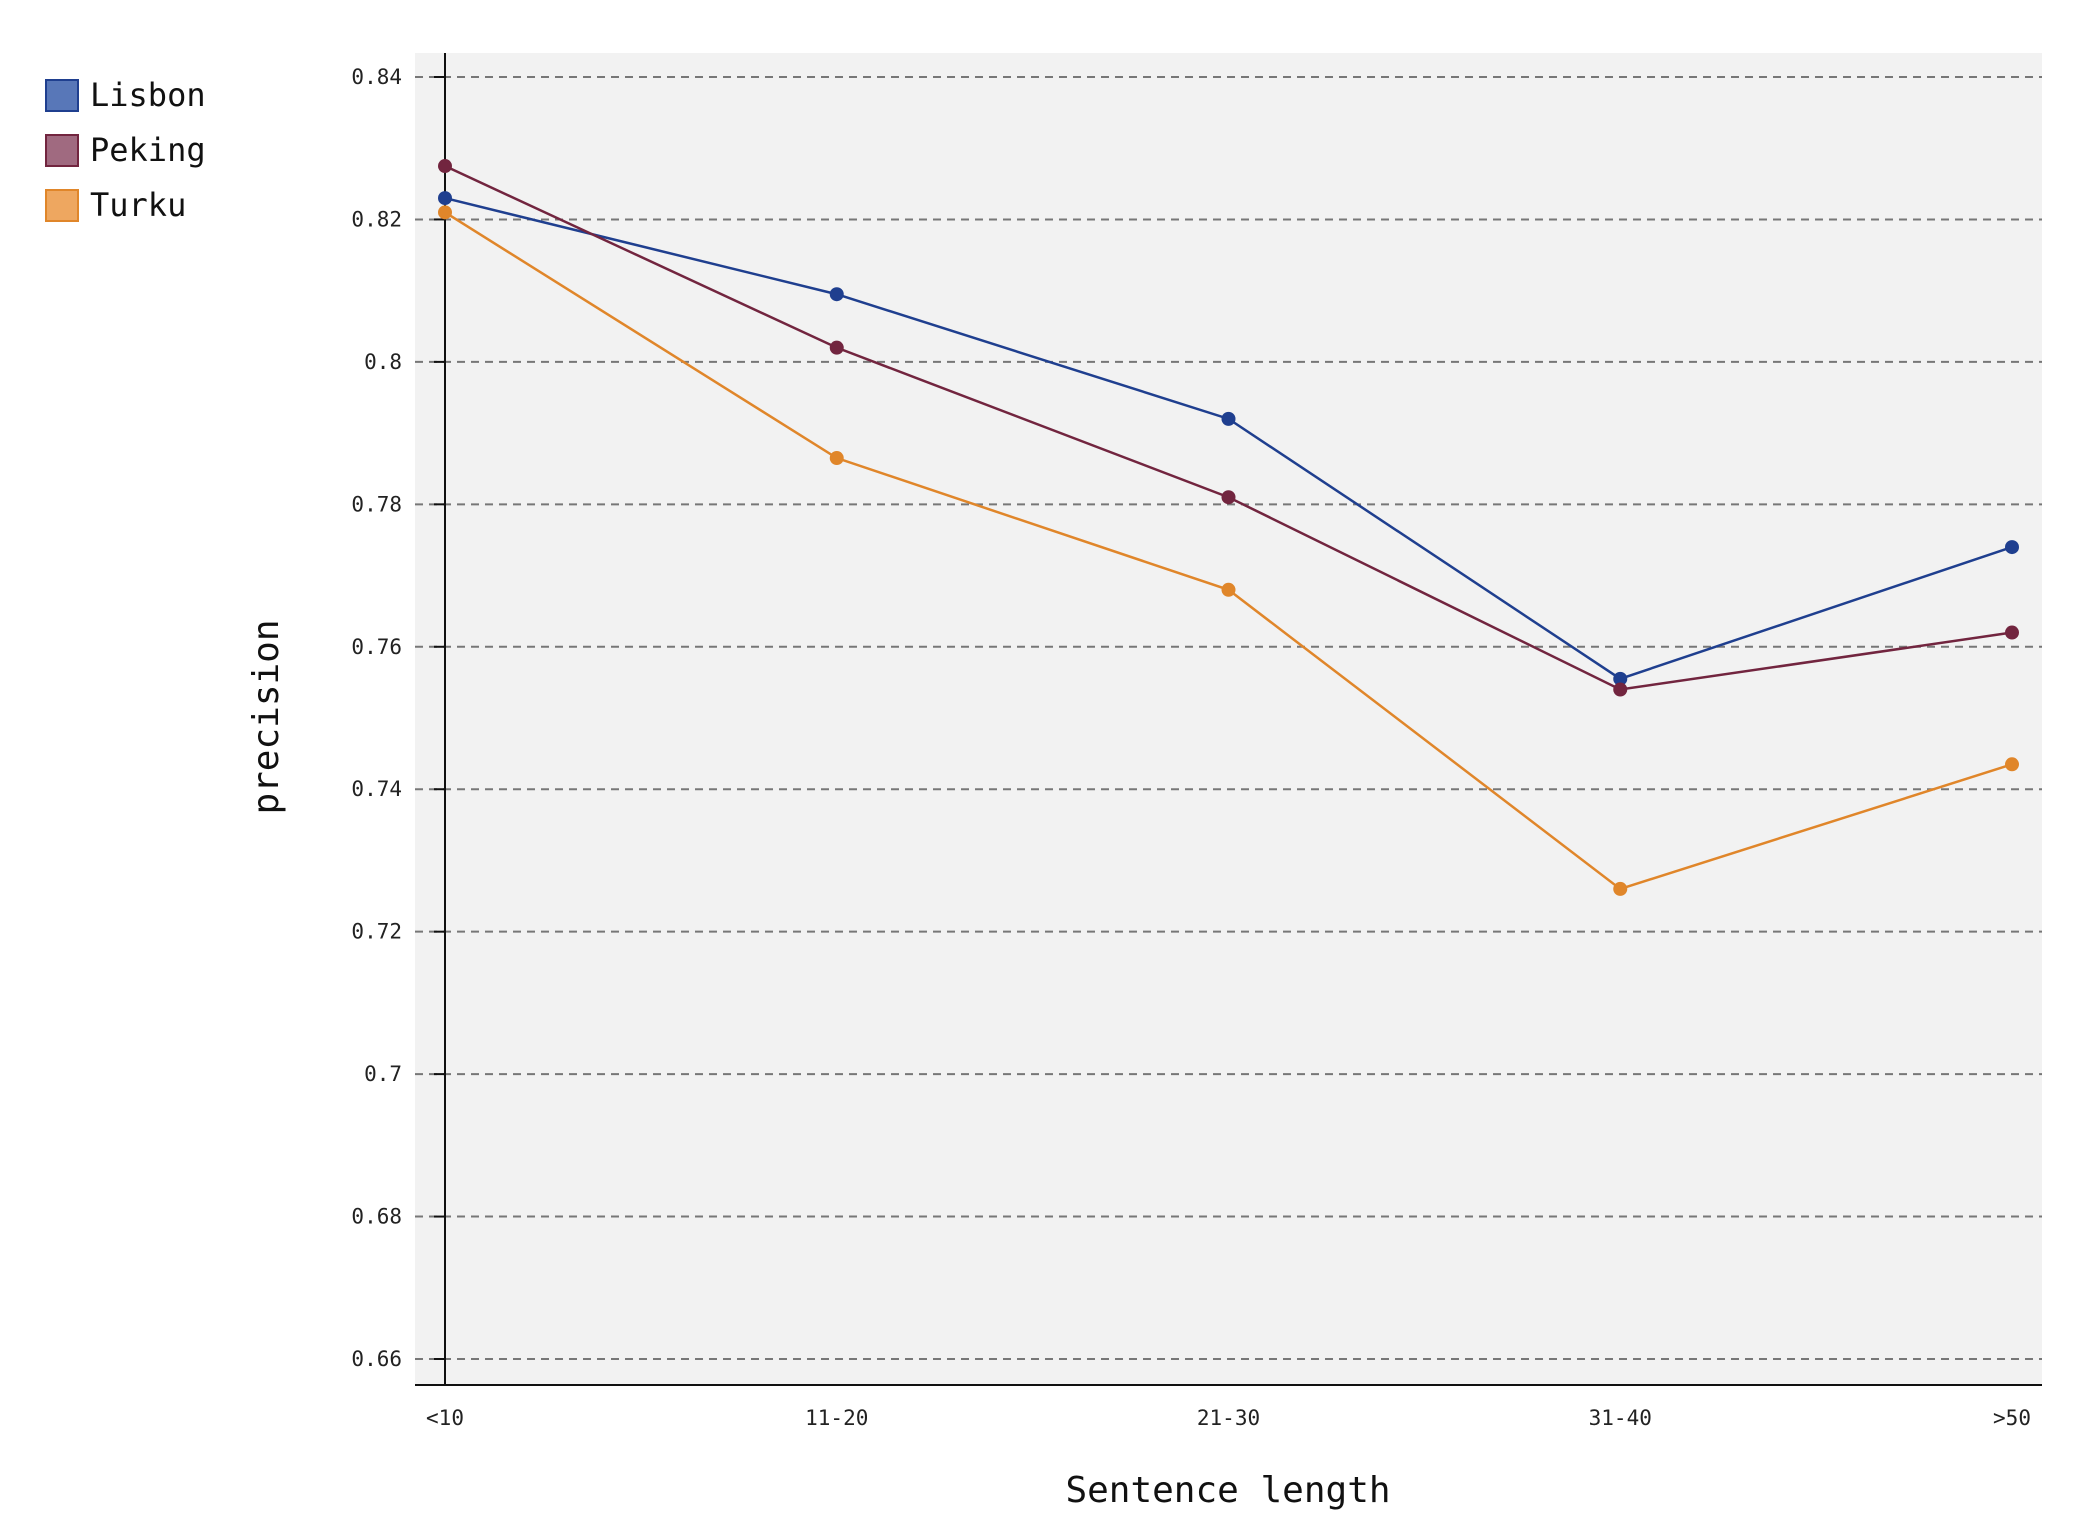 This screenshot has width=2088, height=1536. What do you see at coordinates (376, 1359) in the screenshot?
I see `y-tick-label: 0.66` at bounding box center [376, 1359].